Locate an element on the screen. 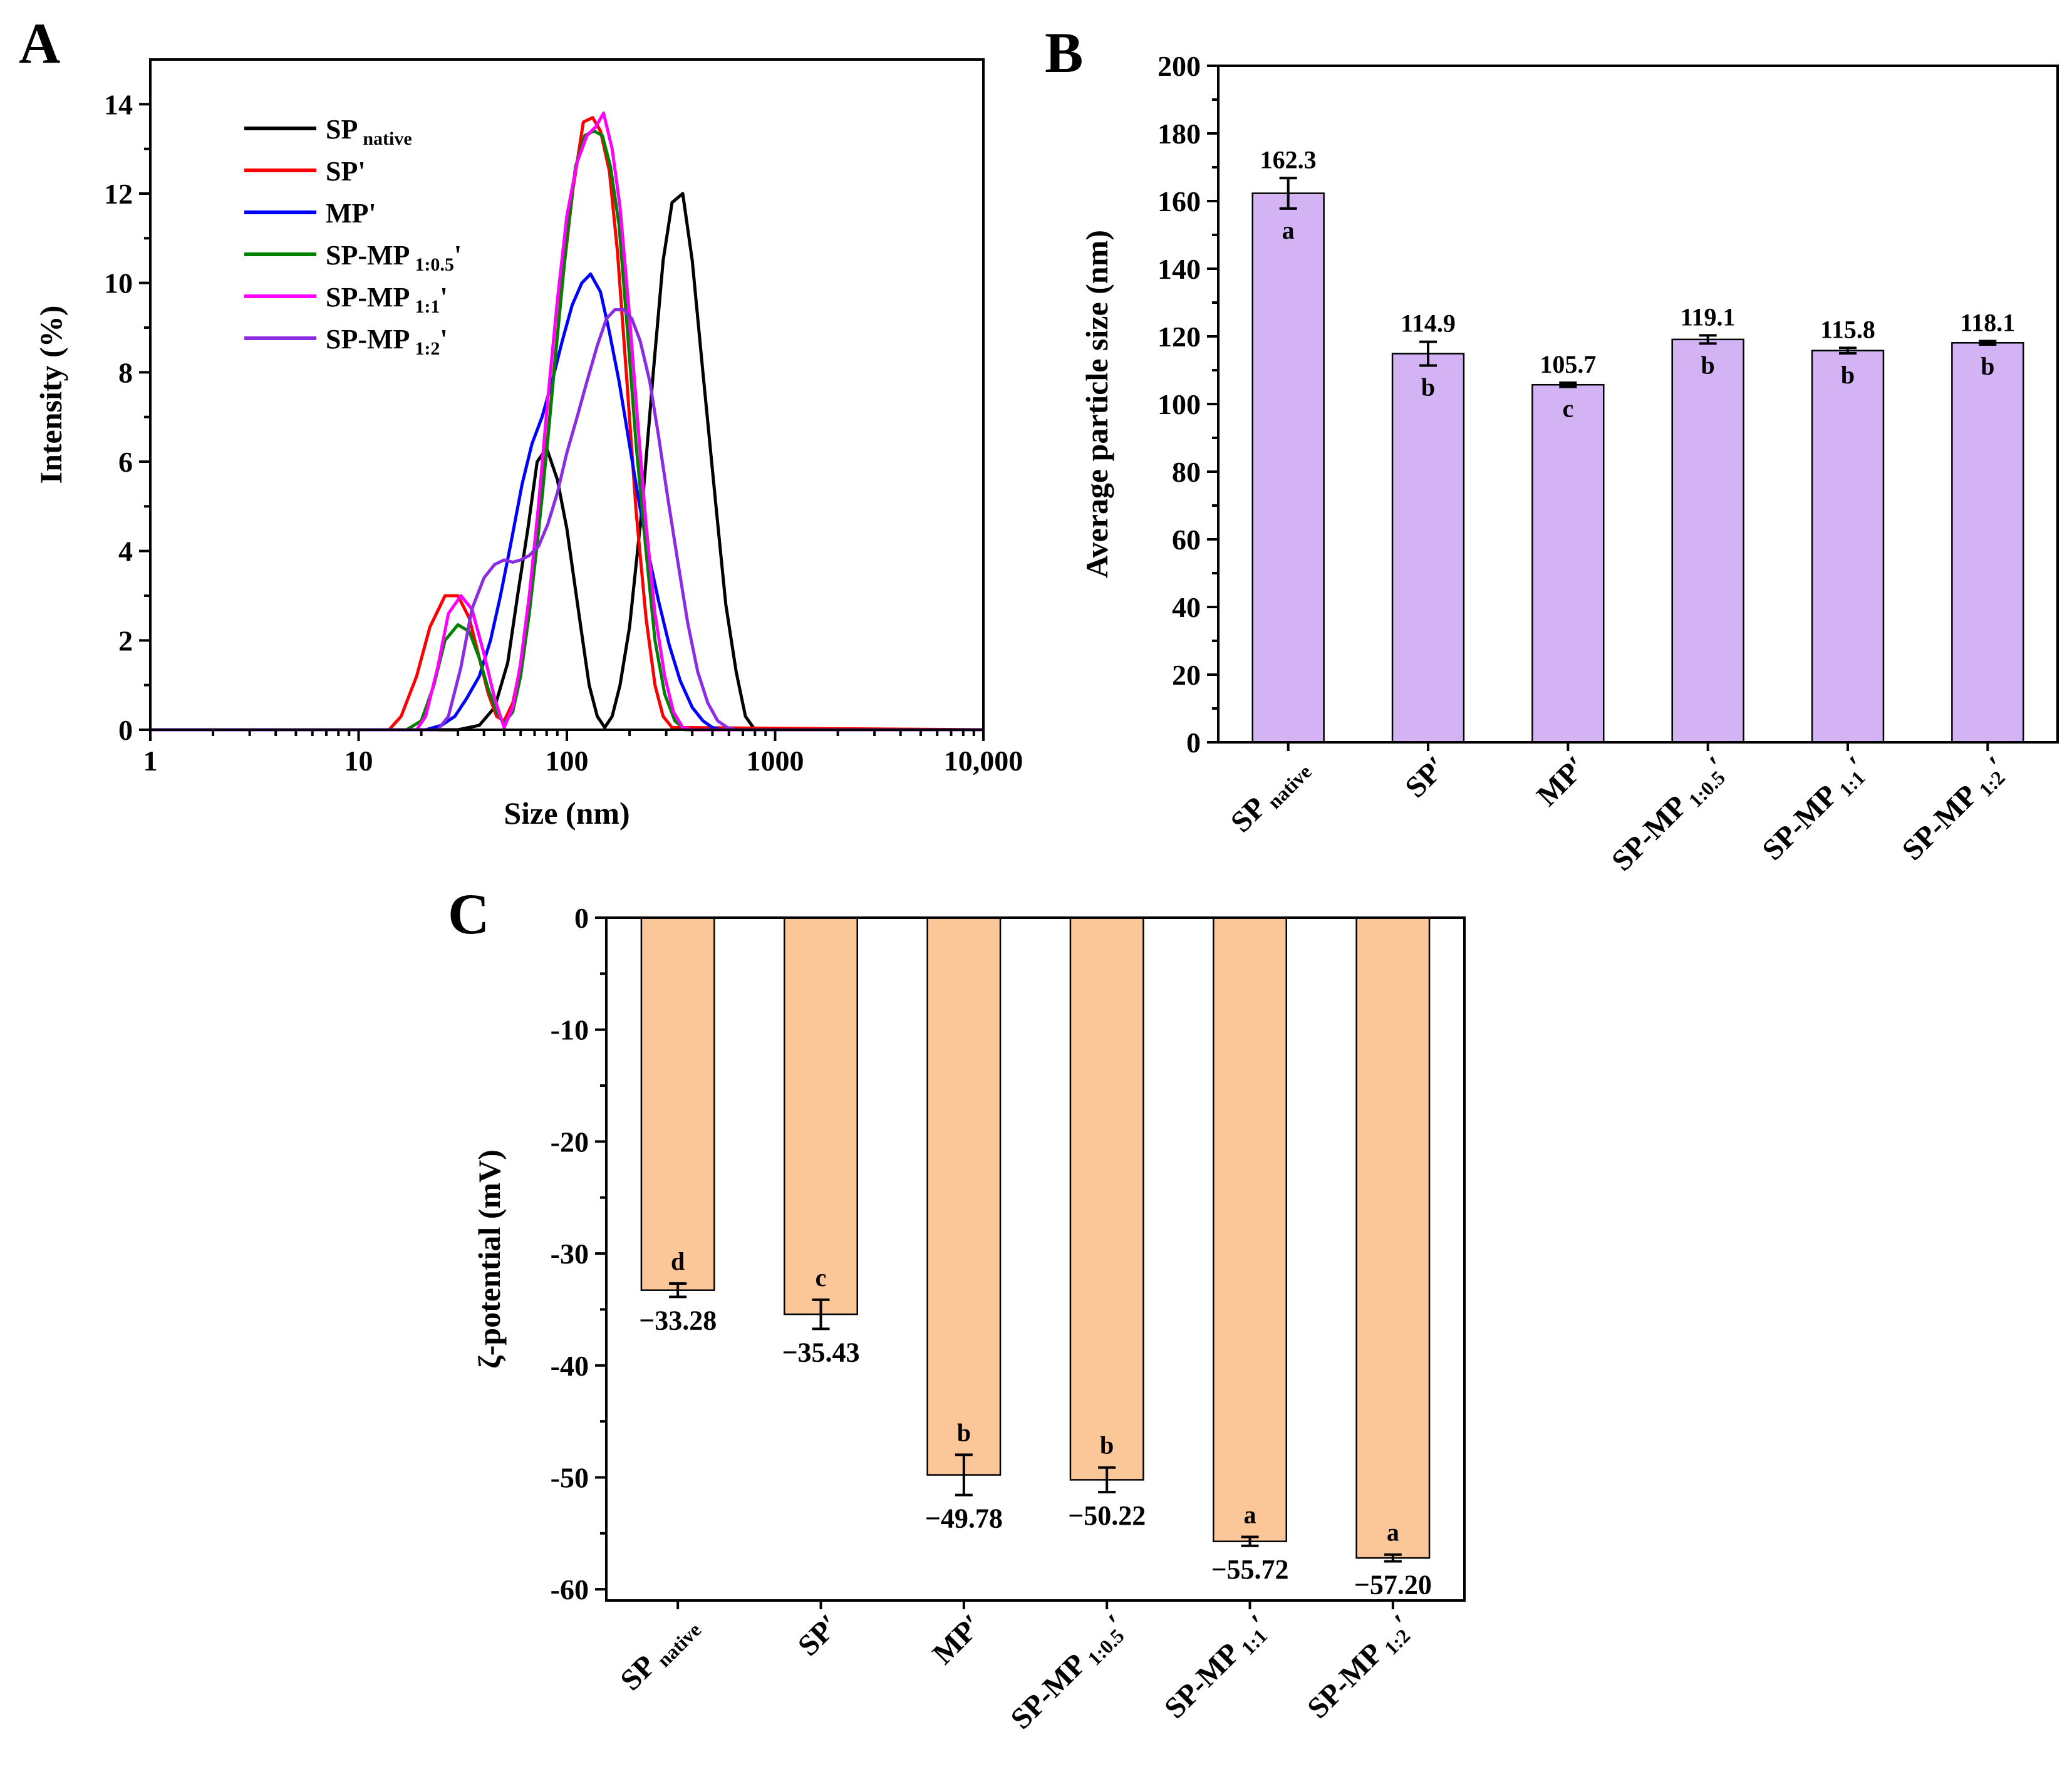  value-label-5: −55.72 is located at coordinates (1249, 1569).